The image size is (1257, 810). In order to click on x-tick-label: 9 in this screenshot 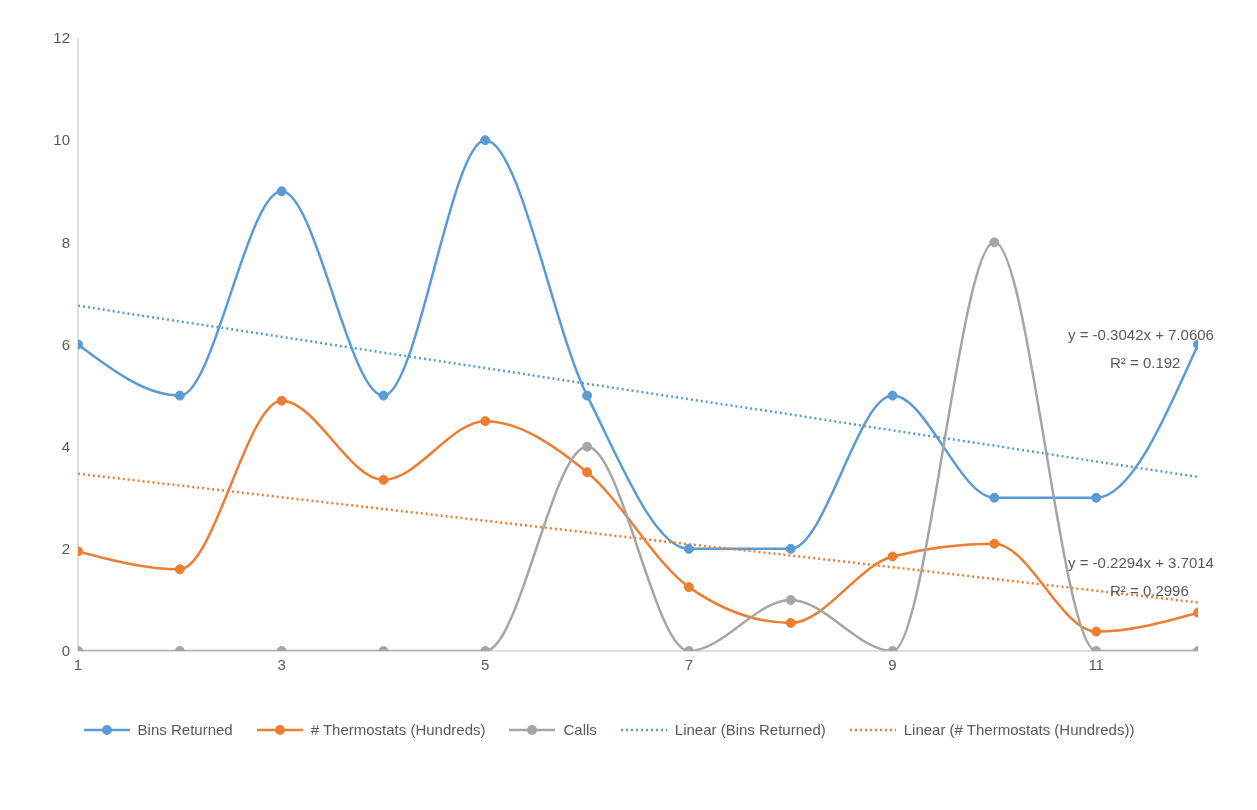, I will do `click(892, 664)`.